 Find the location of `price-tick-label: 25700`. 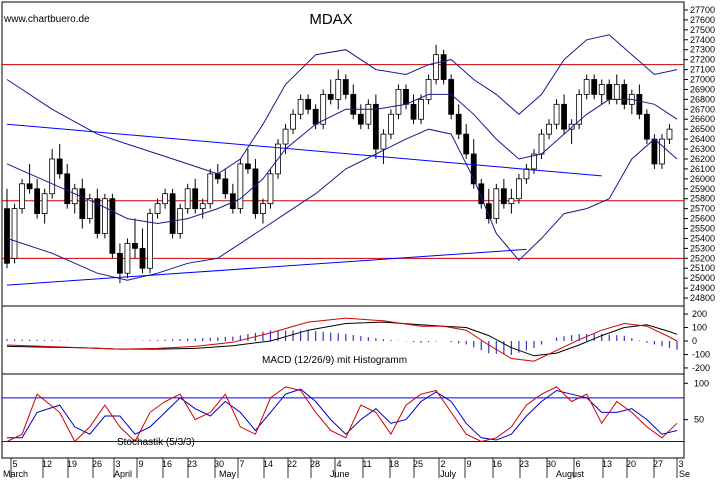

price-tick-label: 25700 is located at coordinates (702, 209).